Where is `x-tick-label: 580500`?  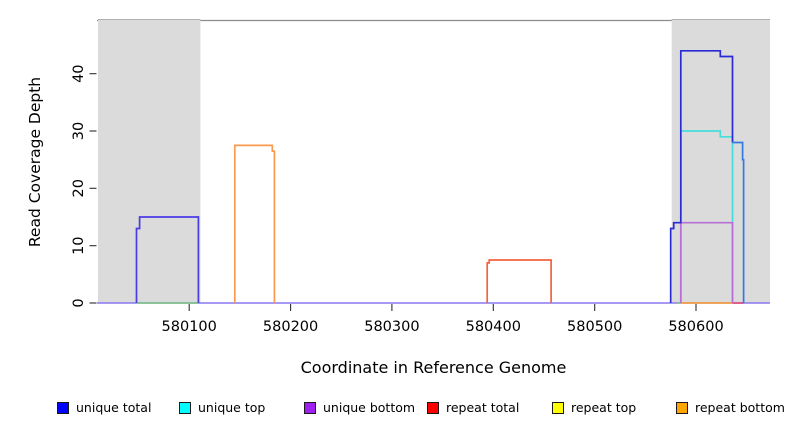
x-tick-label: 580500 is located at coordinates (594, 327).